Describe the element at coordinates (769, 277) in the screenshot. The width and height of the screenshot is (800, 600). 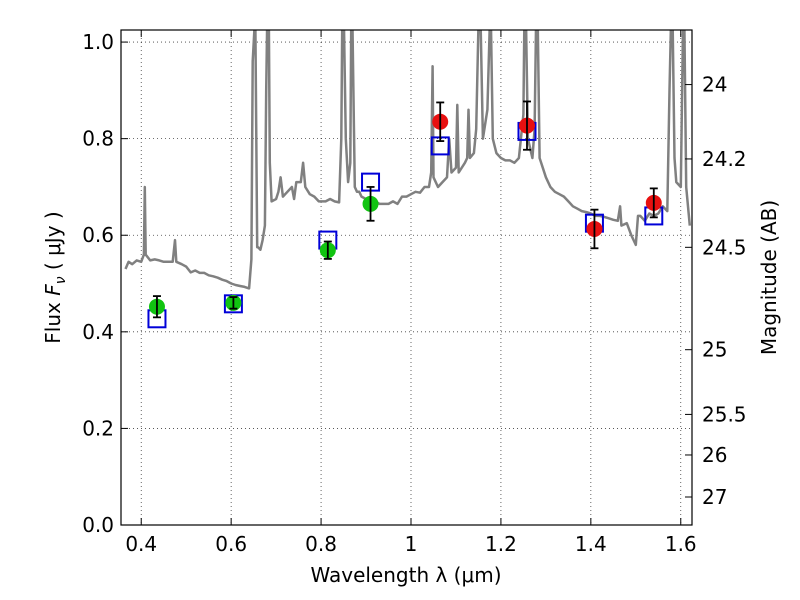
I see `y2-axis-label: Magnitude (AB)` at that location.